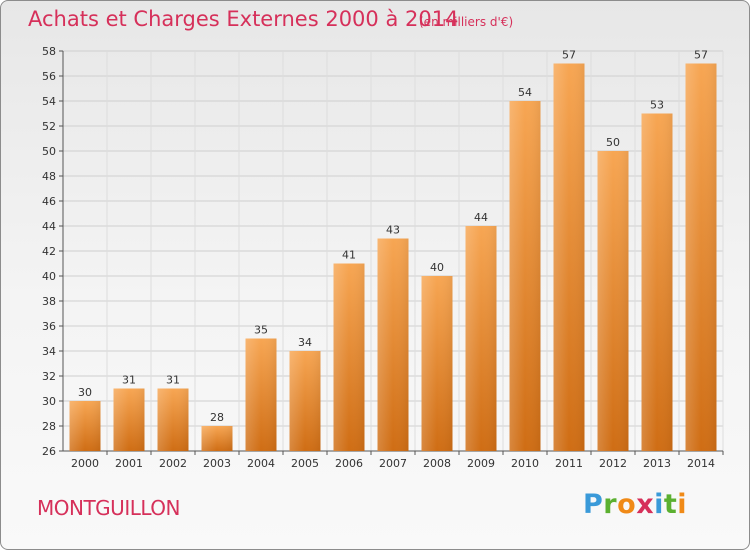  Describe the element at coordinates (49, 301) in the screenshot. I see `y-tick-label: 38` at that location.